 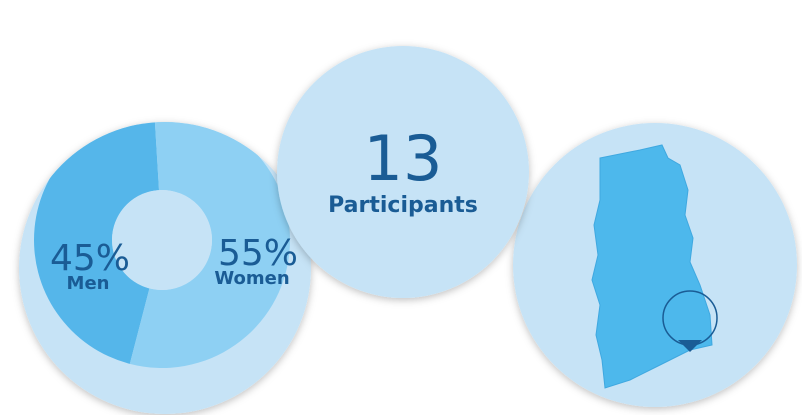 I want to click on women-percent: 55%, so click(x=258, y=253).